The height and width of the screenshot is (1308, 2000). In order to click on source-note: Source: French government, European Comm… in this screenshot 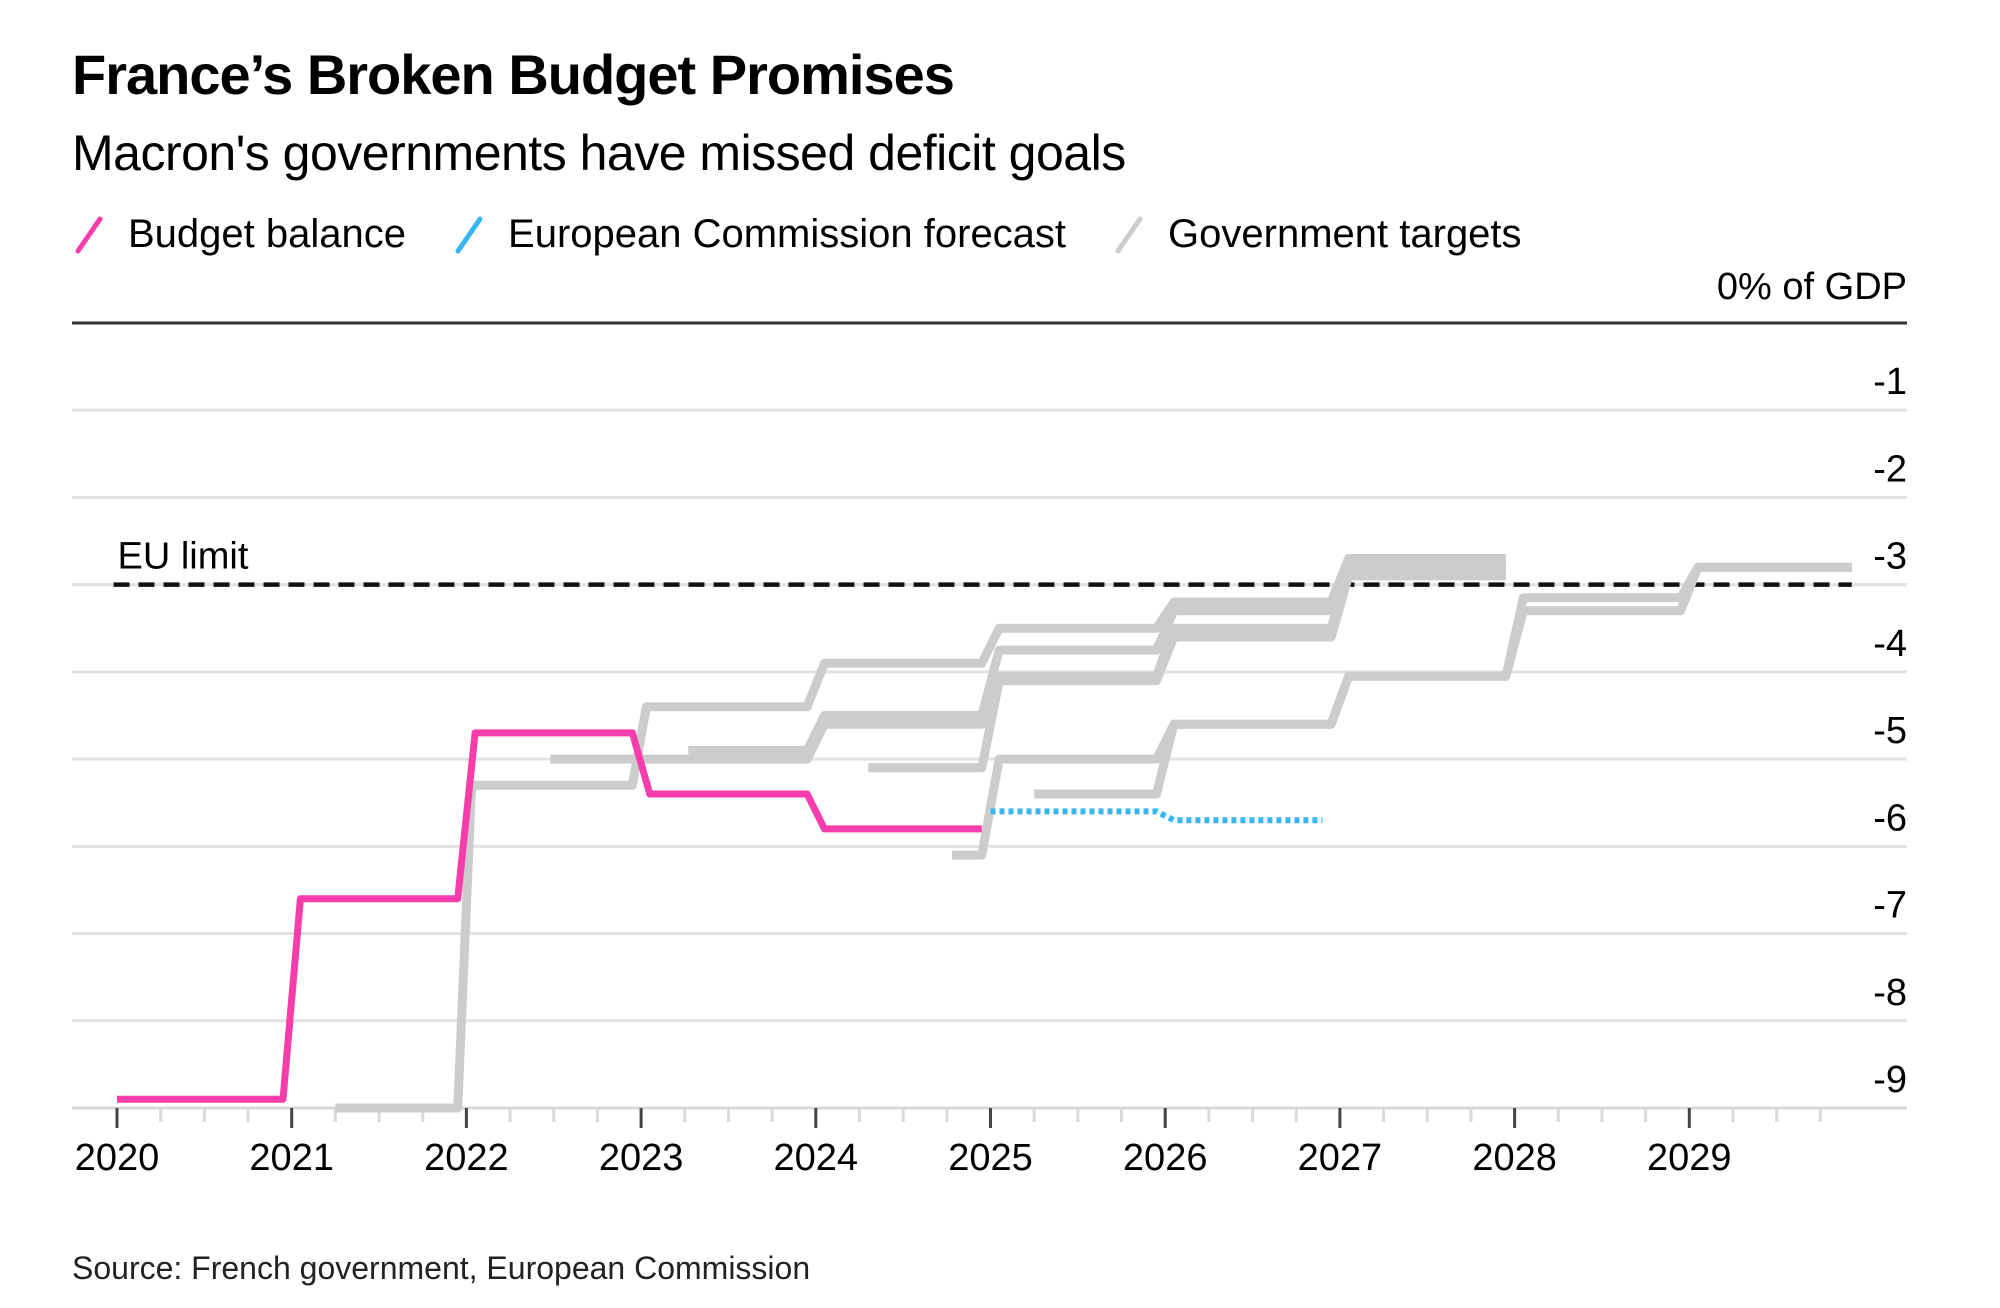, I will do `click(441, 1268)`.